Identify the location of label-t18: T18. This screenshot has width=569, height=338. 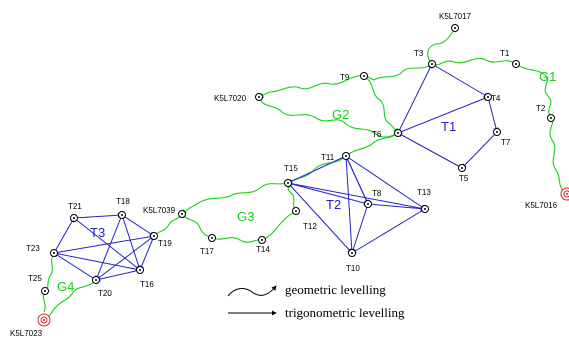
(123, 201).